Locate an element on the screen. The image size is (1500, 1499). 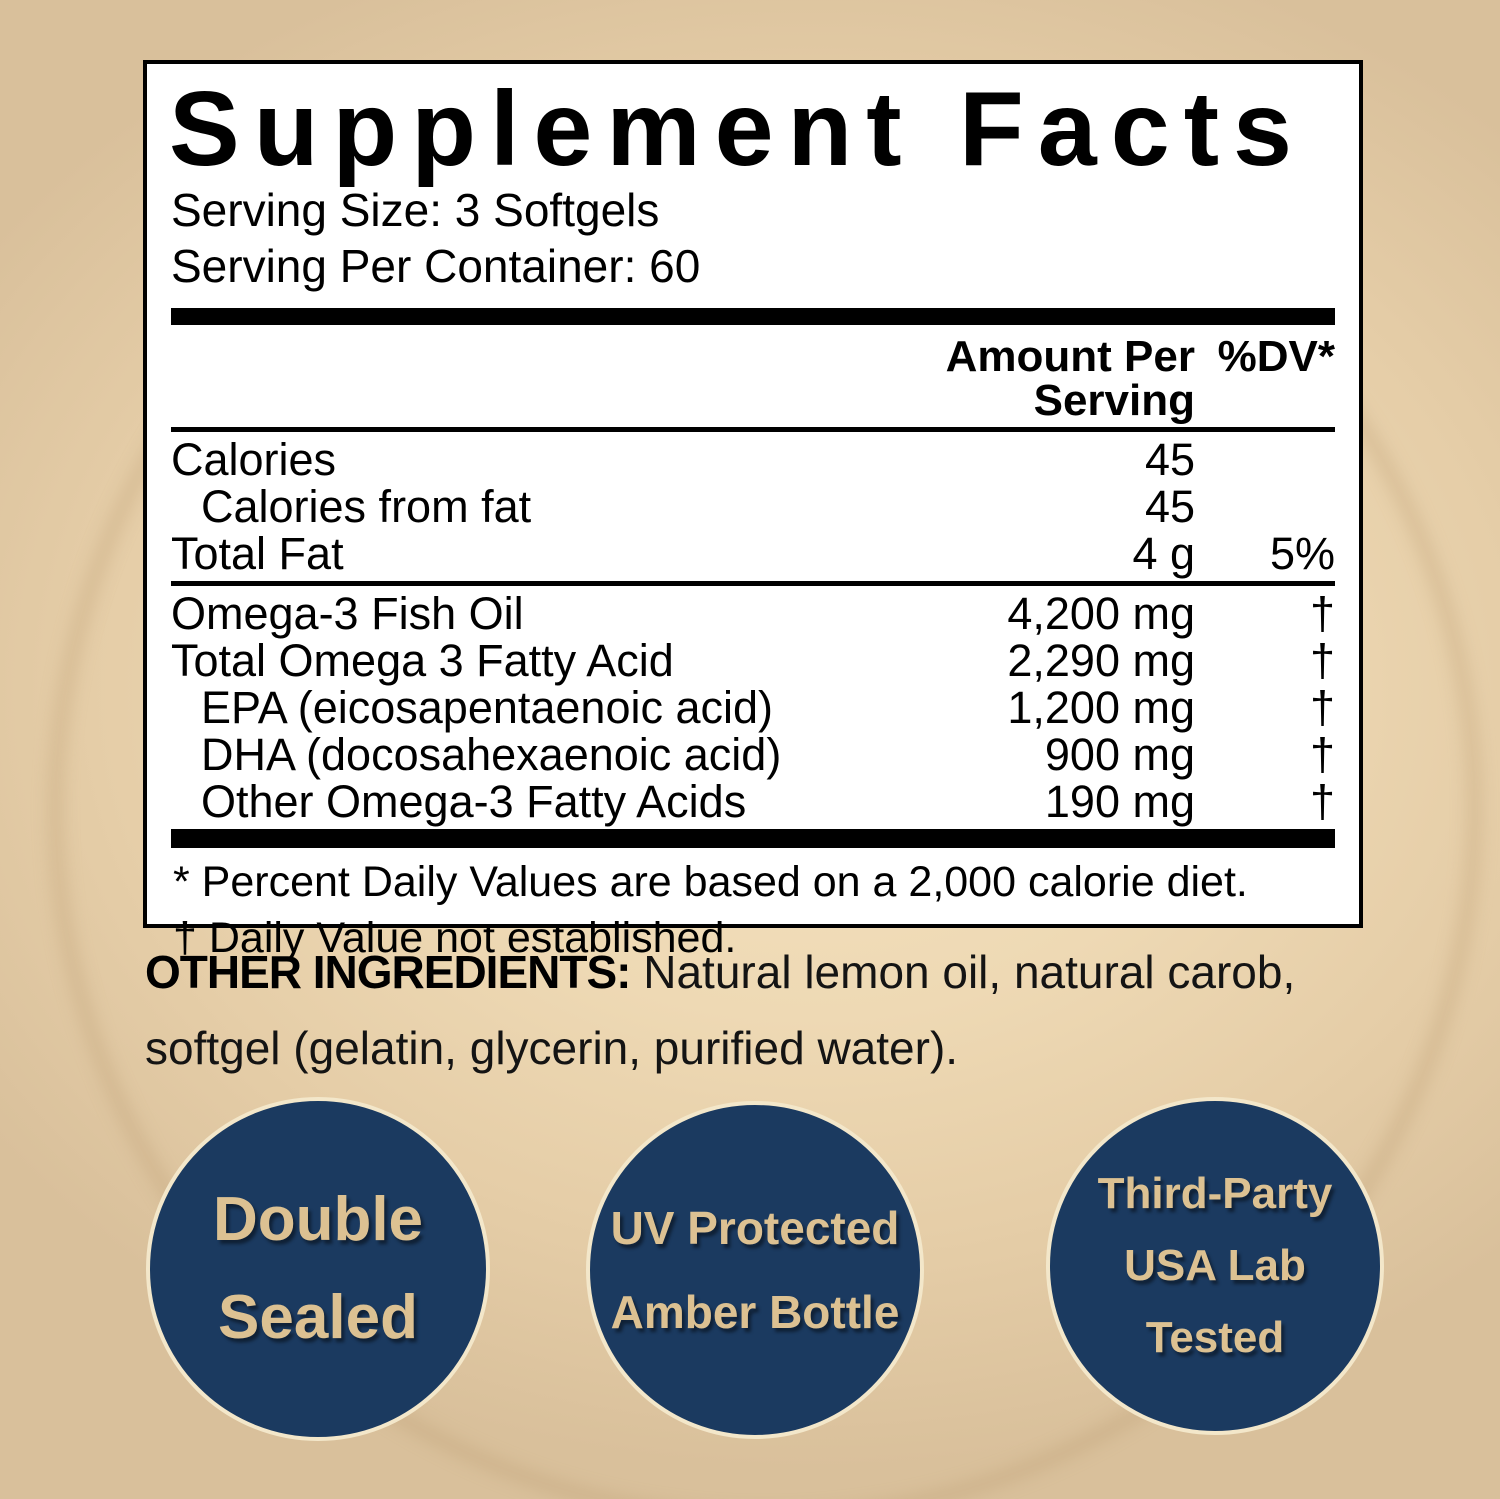
column-header-amount: Amount Per Serving is located at coordinates (1070, 378).